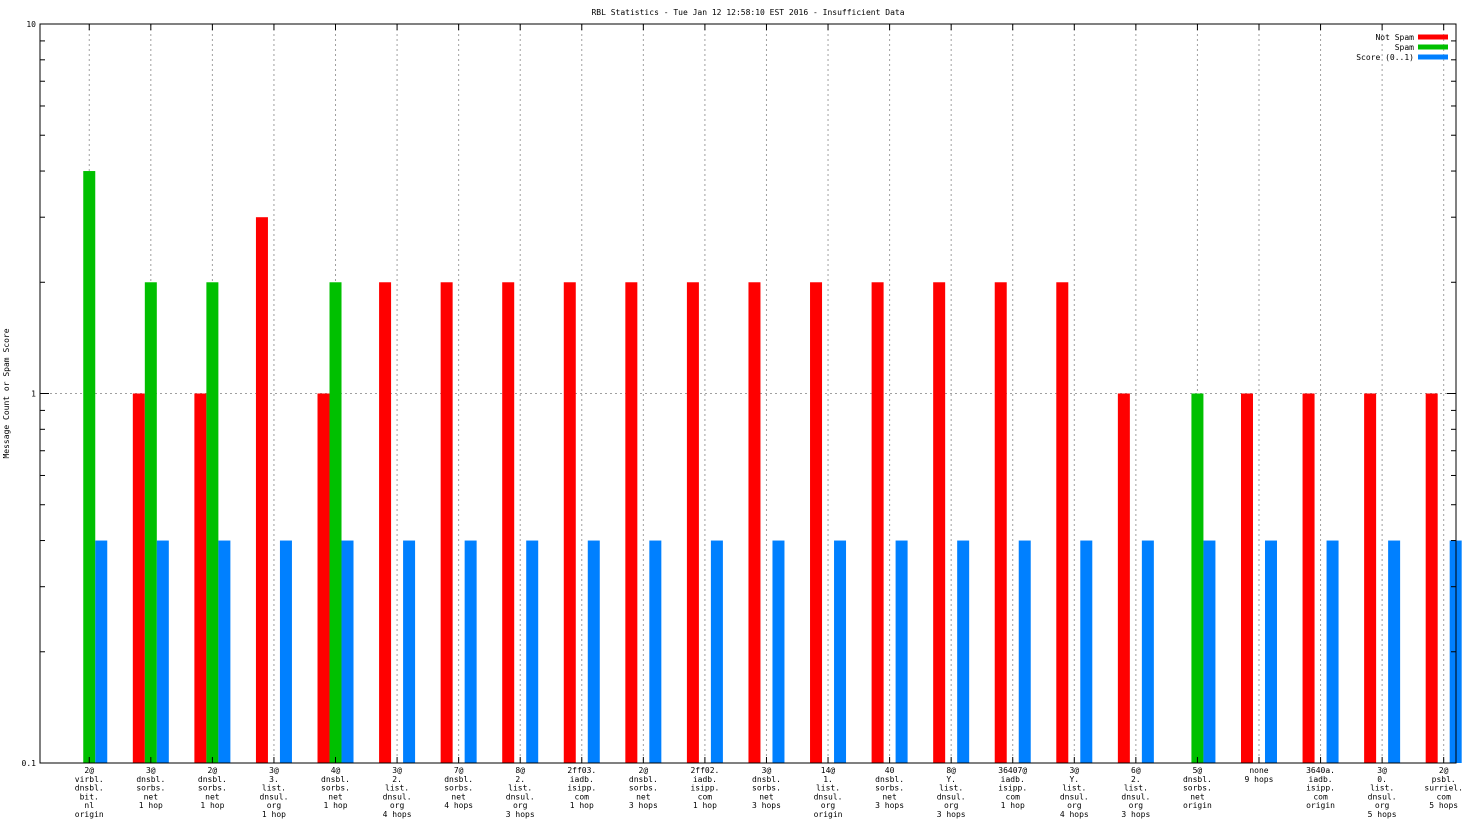 The image size is (1472, 833). Describe the element at coordinates (1443, 788) in the screenshot. I see `x-tick-label-line: surriel.` at that location.